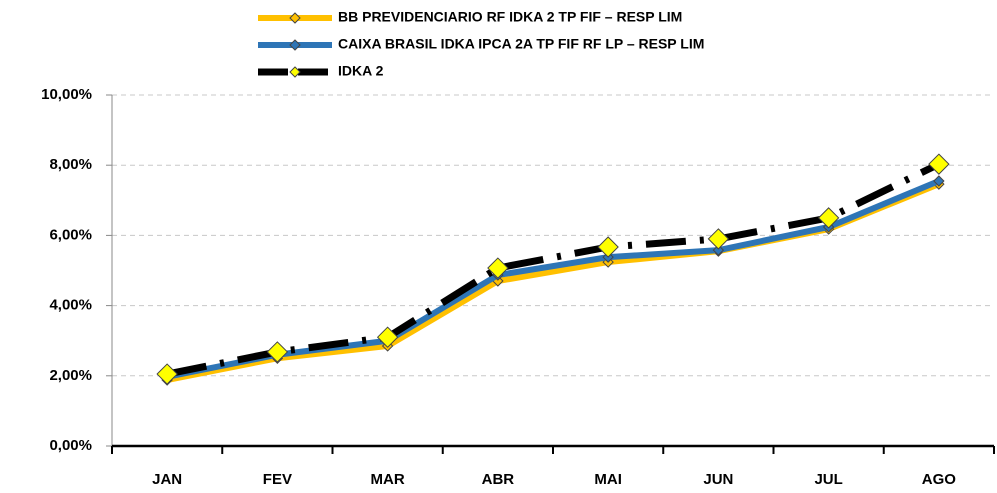 The image size is (997, 493). I want to click on x-tick-label: ABR, so click(498, 479).